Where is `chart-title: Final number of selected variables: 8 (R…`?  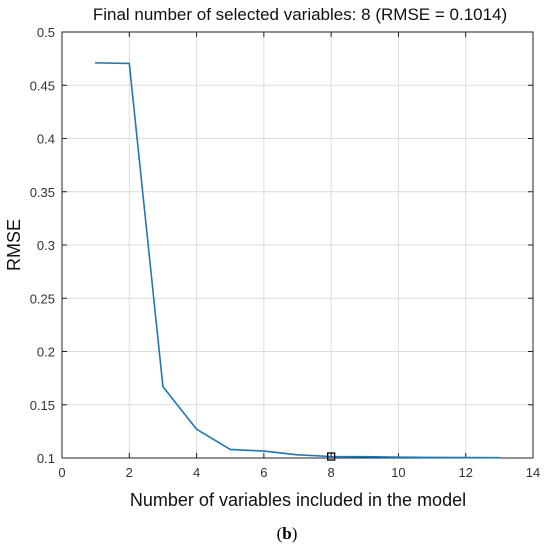 chart-title: Final number of selected variables: 8 (R… is located at coordinates (300, 14).